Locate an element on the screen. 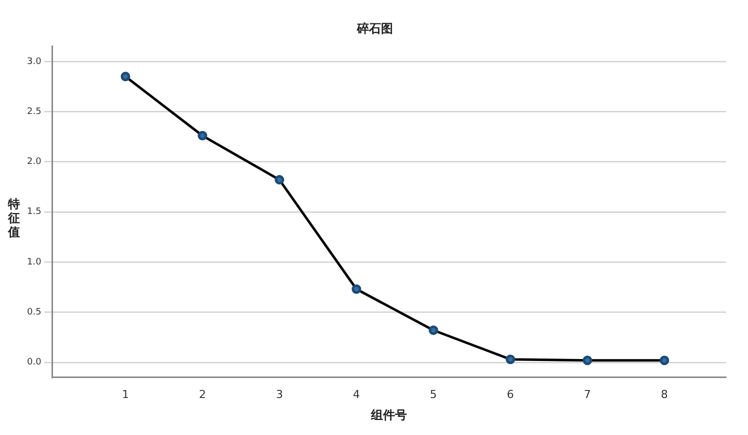  x-tick-label: 4 is located at coordinates (356, 394).